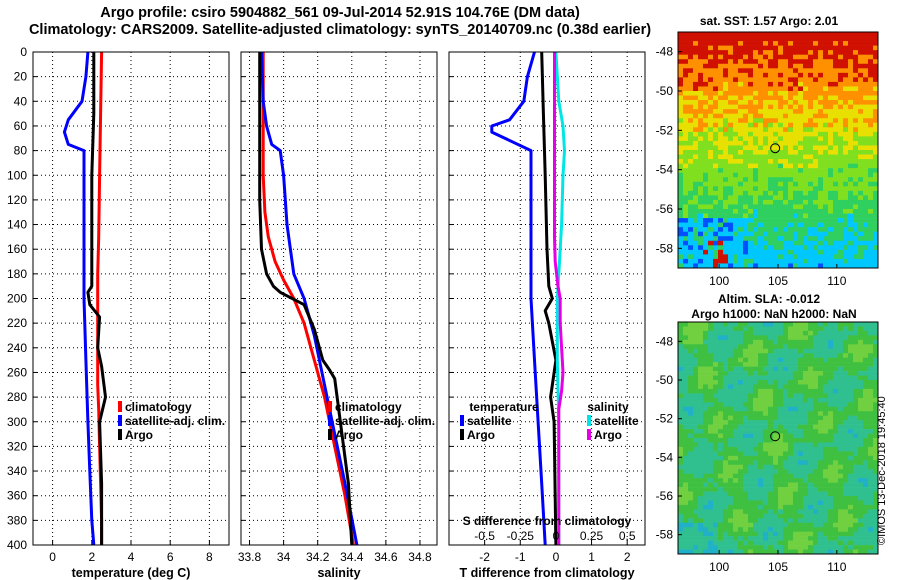 This screenshot has height=580, width=900. What do you see at coordinates (518, 298) in the screenshot?
I see `difference-series-t-satellite` at bounding box center [518, 298].